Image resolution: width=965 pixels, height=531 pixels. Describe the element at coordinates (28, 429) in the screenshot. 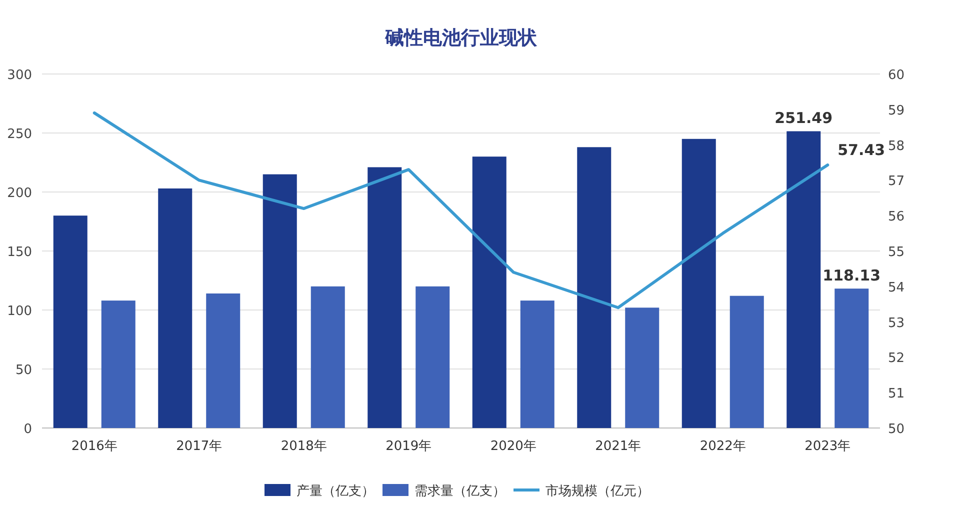

I see `y-tick-label: 0` at that location.